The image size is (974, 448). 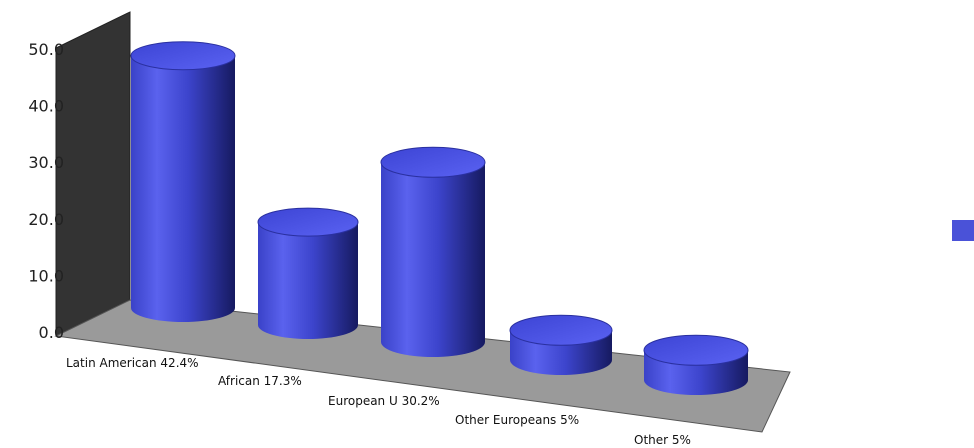 I want to click on x-category-label: Other Europeans 5%, so click(x=517, y=420).